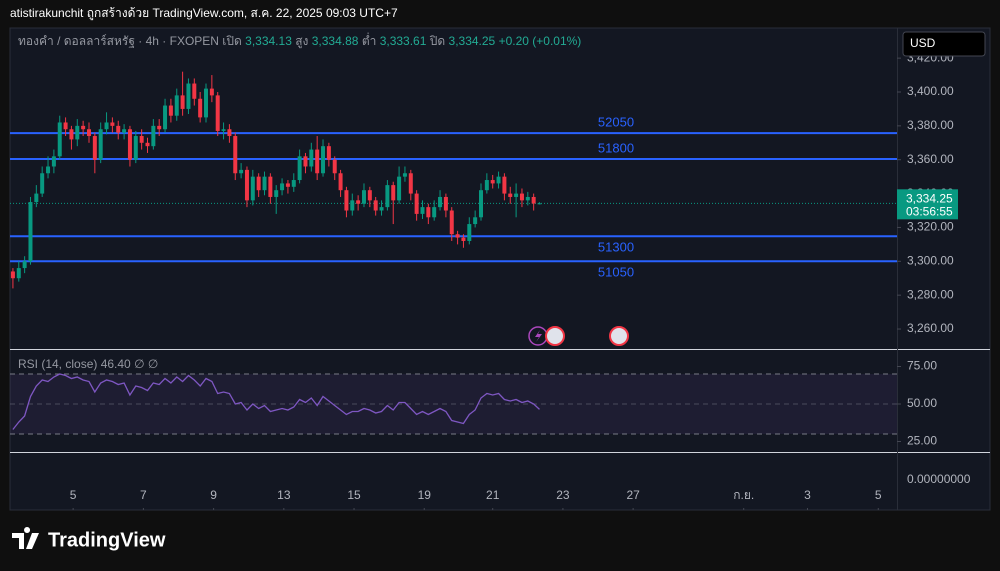 The height and width of the screenshot is (571, 1000). I want to click on x-tick-label: 7, so click(143, 495).